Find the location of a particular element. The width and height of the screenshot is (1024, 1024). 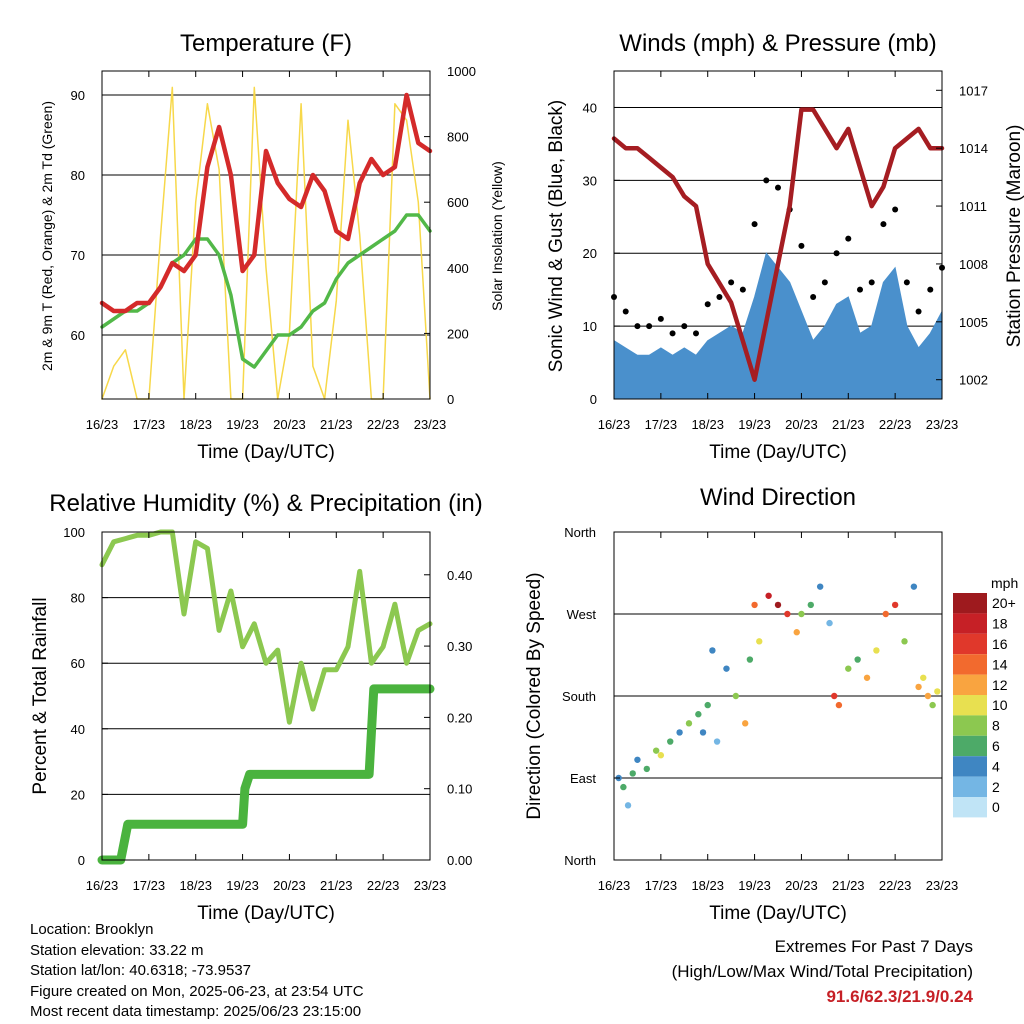

temp-ylabel-left: 2m & 9m T (Red, Orange) & 2m Td (Green) is located at coordinates (47, 236).